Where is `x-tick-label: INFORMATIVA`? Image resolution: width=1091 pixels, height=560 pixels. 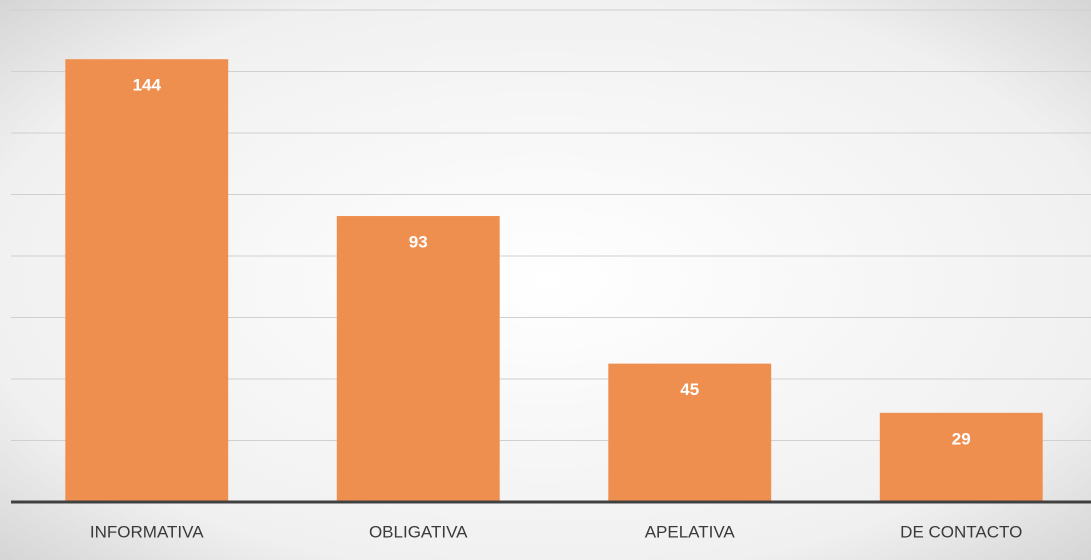 x-tick-label: INFORMATIVA is located at coordinates (147, 531).